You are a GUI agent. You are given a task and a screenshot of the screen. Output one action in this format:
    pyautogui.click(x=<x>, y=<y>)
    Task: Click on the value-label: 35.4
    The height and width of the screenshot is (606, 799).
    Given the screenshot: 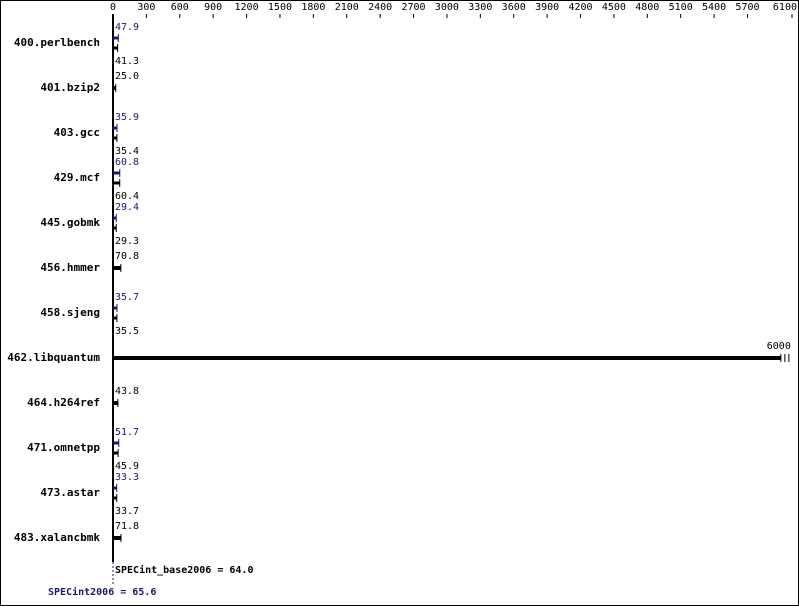 What is the action you would take?
    pyautogui.click(x=127, y=151)
    